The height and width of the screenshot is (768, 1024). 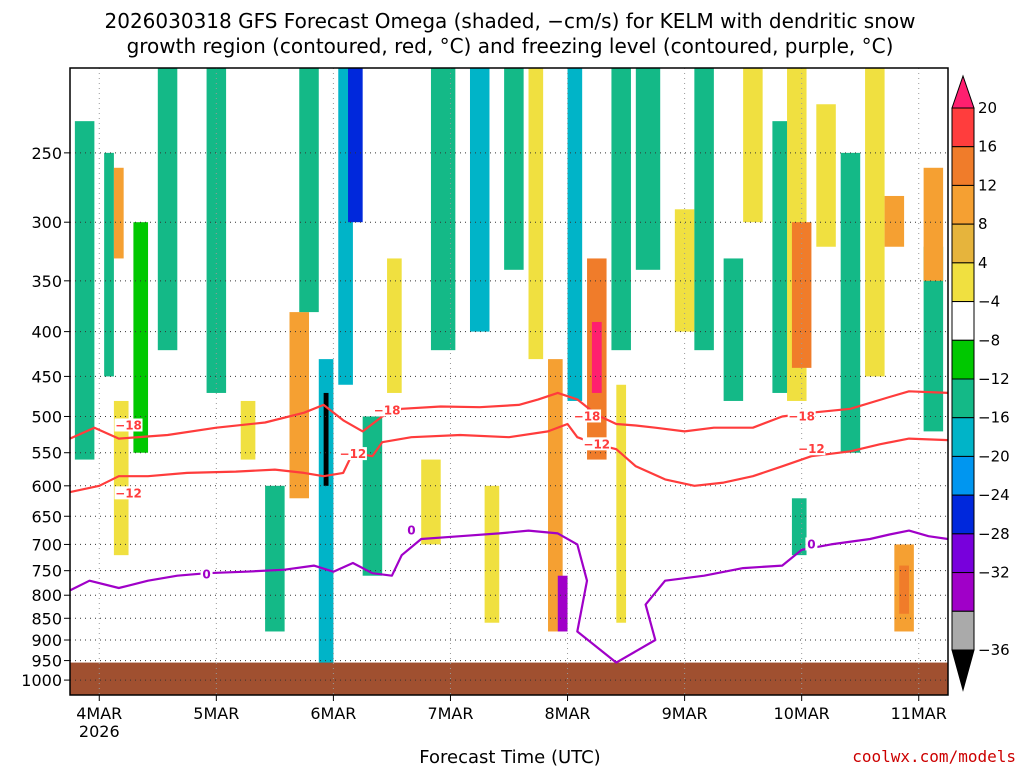 I want to click on y-tick-label: 550, so click(x=46, y=453).